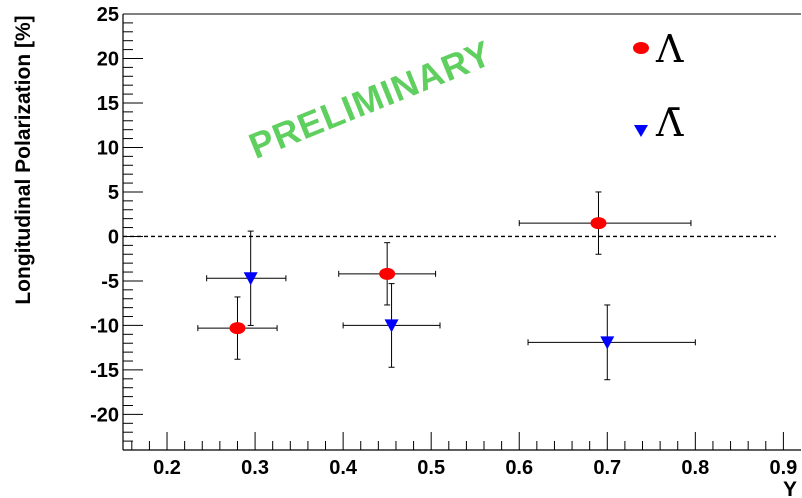 The image size is (802, 498). What do you see at coordinates (431, 468) in the screenshot?
I see `x-tick-label: 0.5` at bounding box center [431, 468].